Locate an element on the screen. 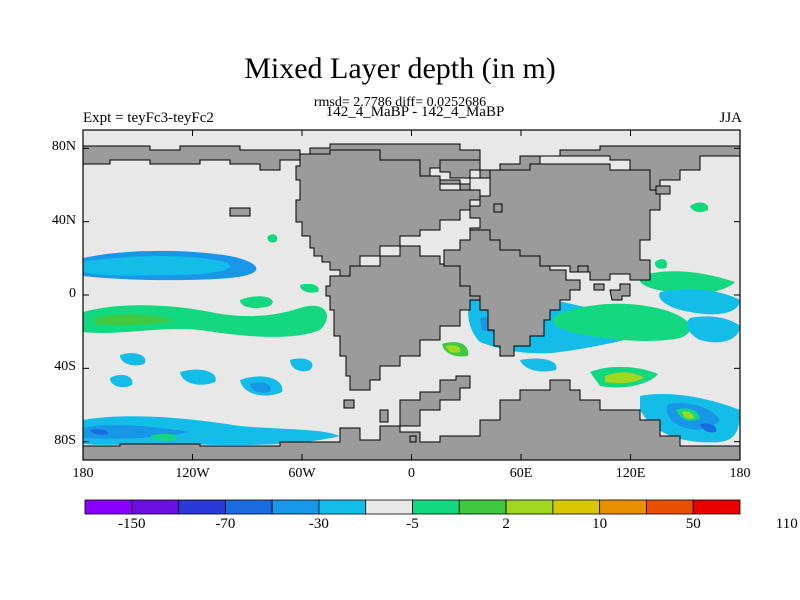 This screenshot has width=800, height=600. x-tick-label: 120W is located at coordinates (192, 473).